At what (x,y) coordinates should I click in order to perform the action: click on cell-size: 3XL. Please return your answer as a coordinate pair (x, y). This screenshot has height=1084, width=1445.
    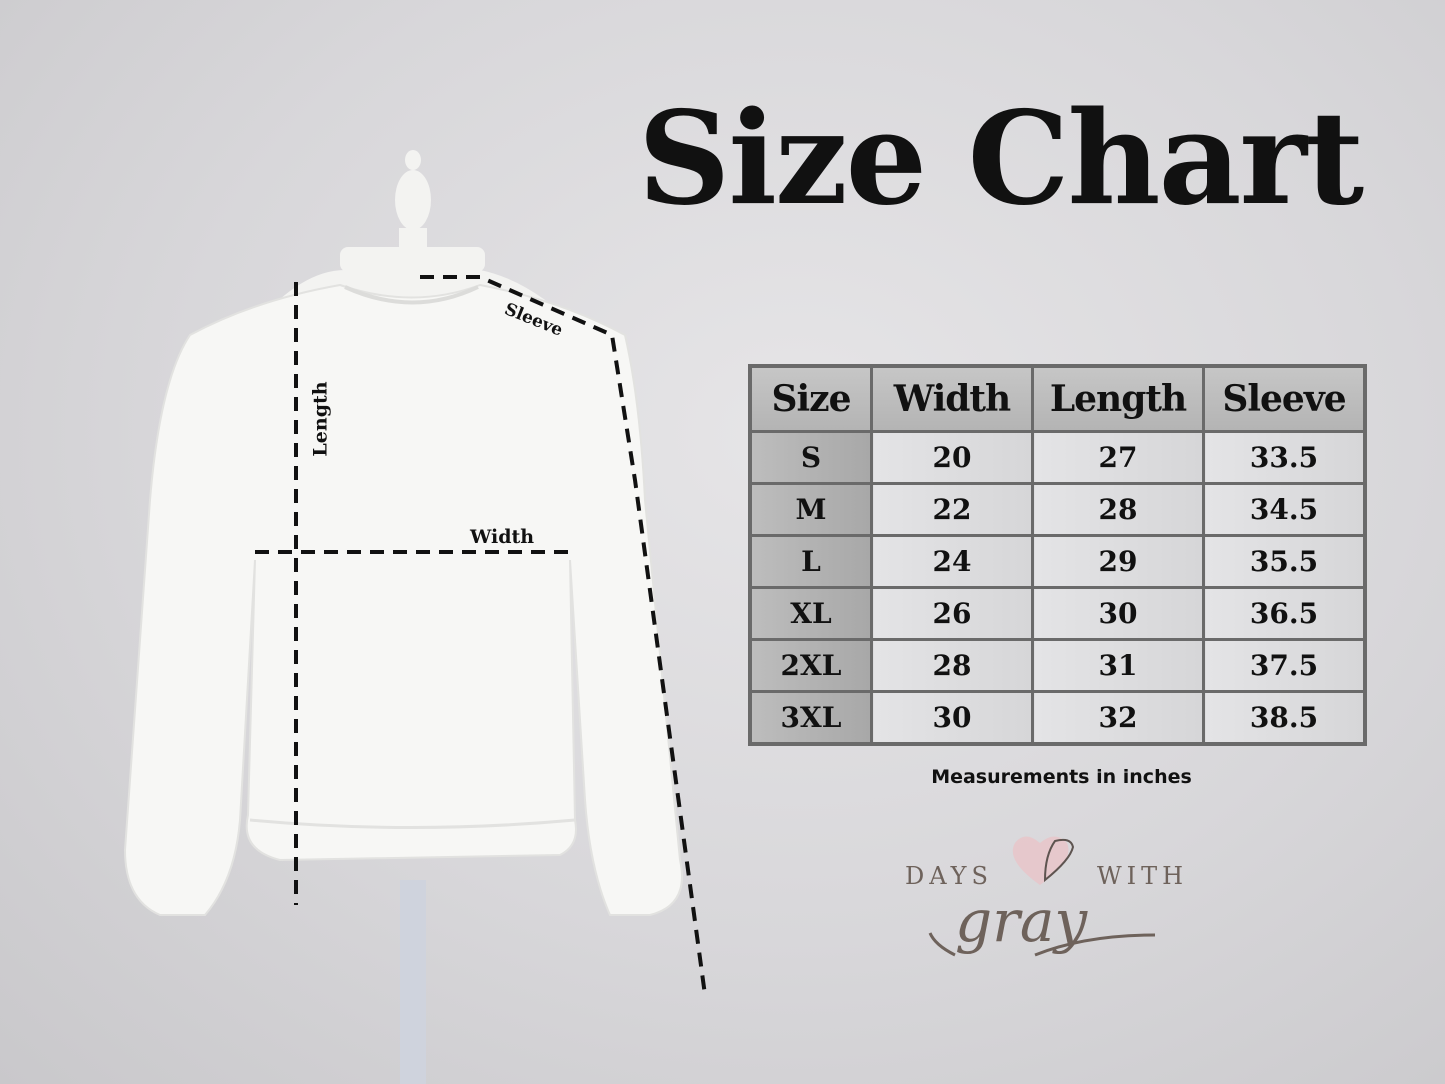
    Looking at the image, I should click on (810, 718).